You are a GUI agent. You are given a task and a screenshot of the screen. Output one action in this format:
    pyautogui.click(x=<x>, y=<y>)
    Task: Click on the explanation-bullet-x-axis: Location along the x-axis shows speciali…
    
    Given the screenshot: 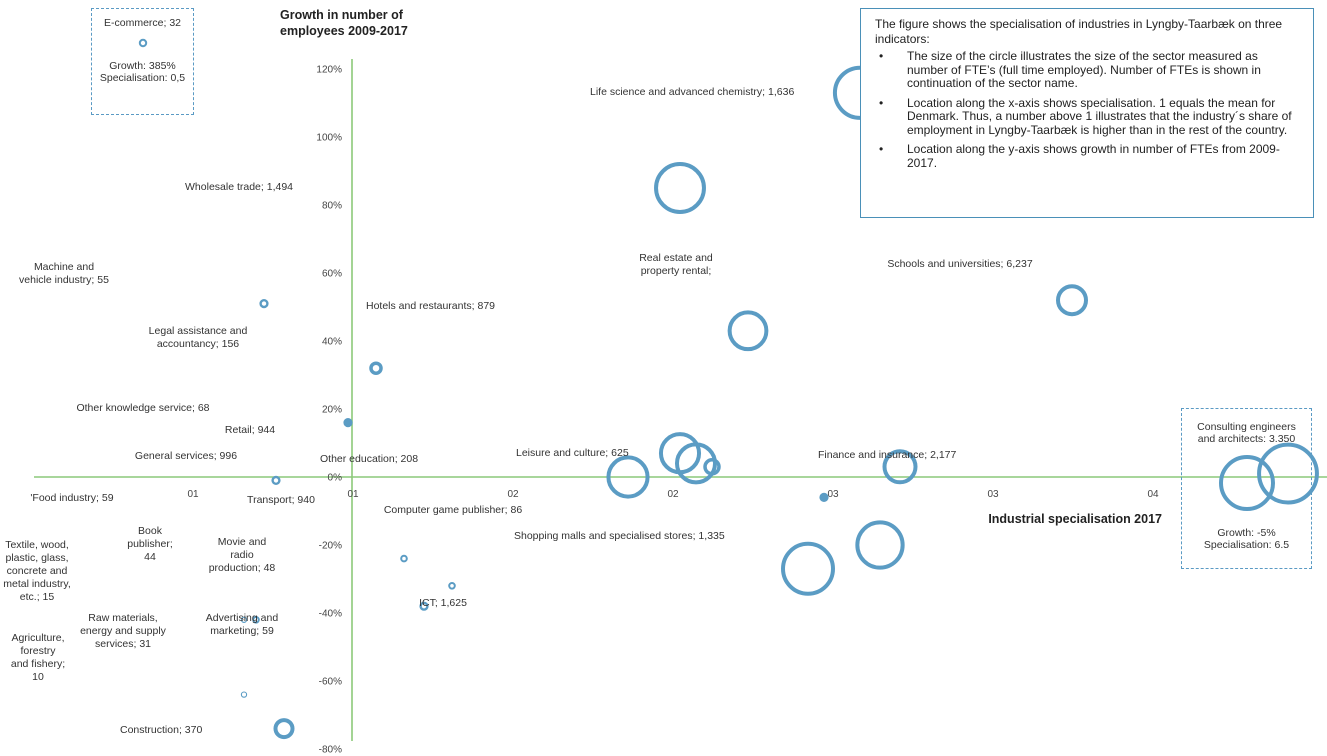 What is the action you would take?
    pyautogui.click(x=1090, y=117)
    